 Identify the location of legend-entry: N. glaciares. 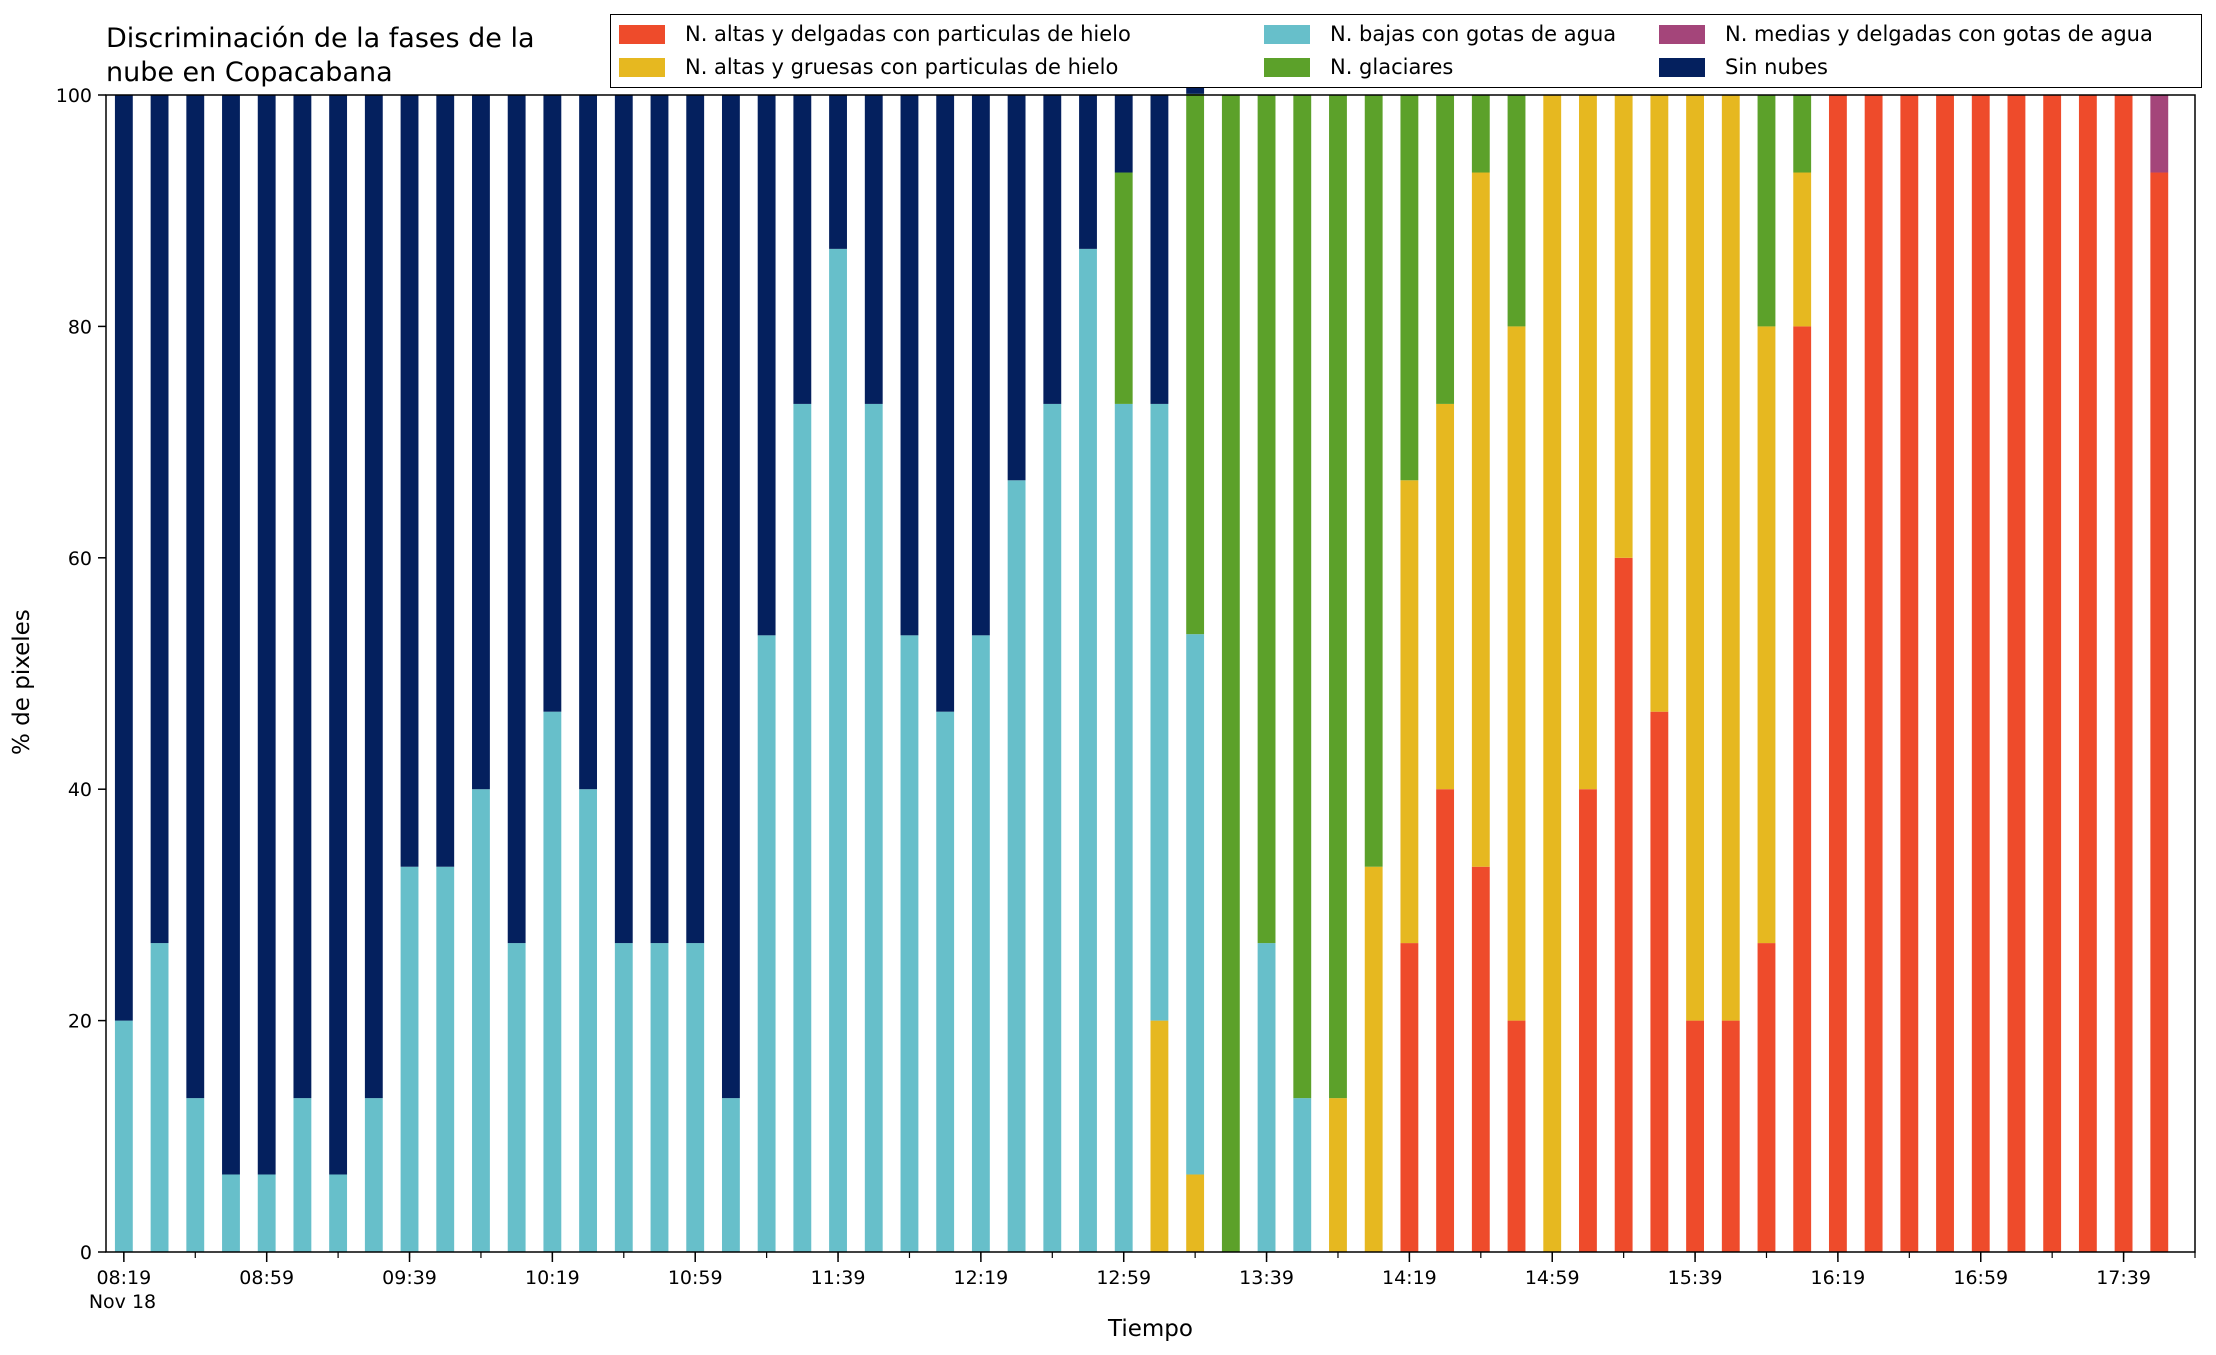
(1358, 67).